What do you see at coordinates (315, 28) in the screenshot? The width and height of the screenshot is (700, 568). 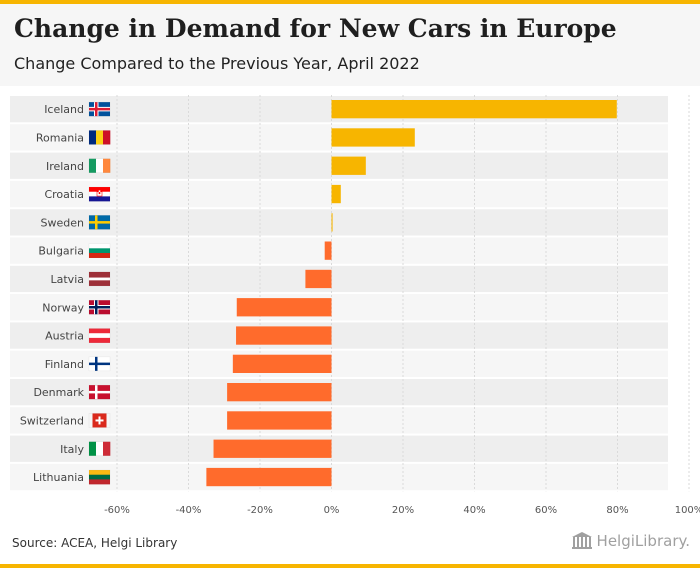 I see `chart-title: Change in Demand for New Cars in Europe` at bounding box center [315, 28].